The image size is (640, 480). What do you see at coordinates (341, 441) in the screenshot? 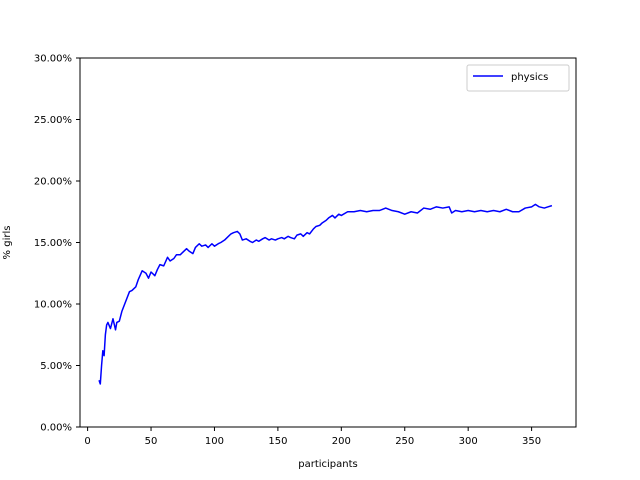
I see `x-tick-label: 200` at bounding box center [341, 441].